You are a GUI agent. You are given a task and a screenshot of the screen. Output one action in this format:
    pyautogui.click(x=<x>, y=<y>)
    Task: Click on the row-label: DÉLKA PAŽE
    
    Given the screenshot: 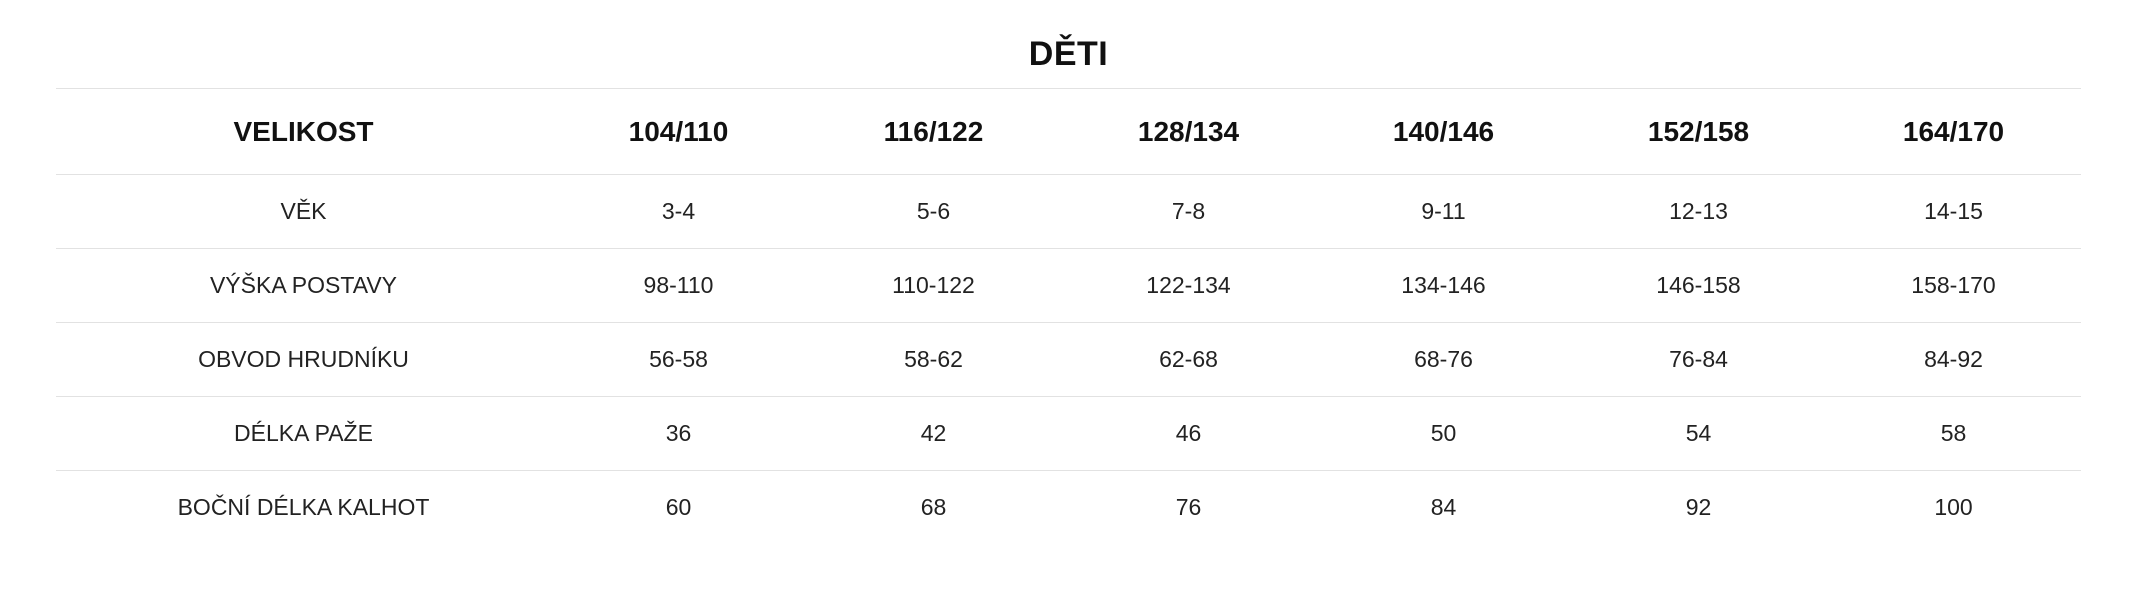 What is the action you would take?
    pyautogui.click(x=303, y=433)
    